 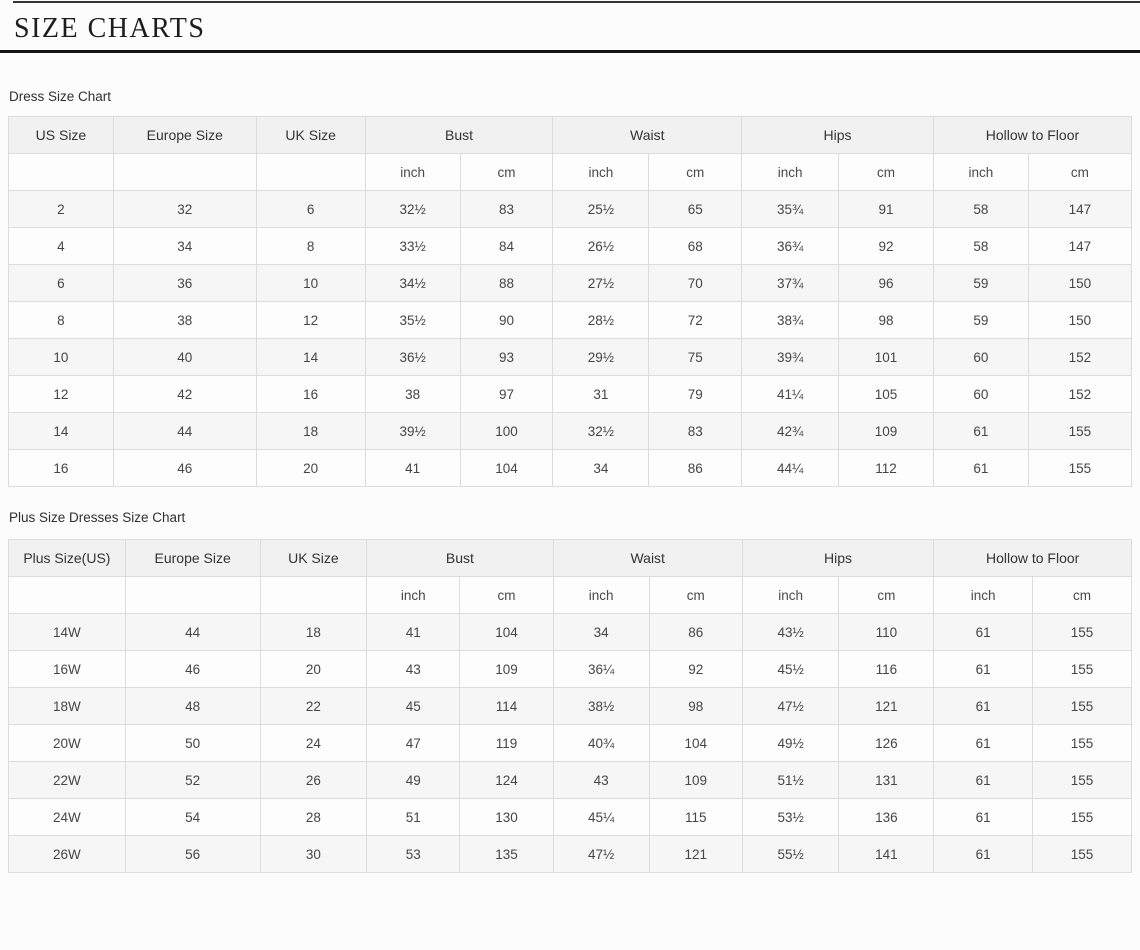 What do you see at coordinates (570, 172) in the screenshot?
I see `table-units-row: inch cm inch cm inch cm inch cm` at bounding box center [570, 172].